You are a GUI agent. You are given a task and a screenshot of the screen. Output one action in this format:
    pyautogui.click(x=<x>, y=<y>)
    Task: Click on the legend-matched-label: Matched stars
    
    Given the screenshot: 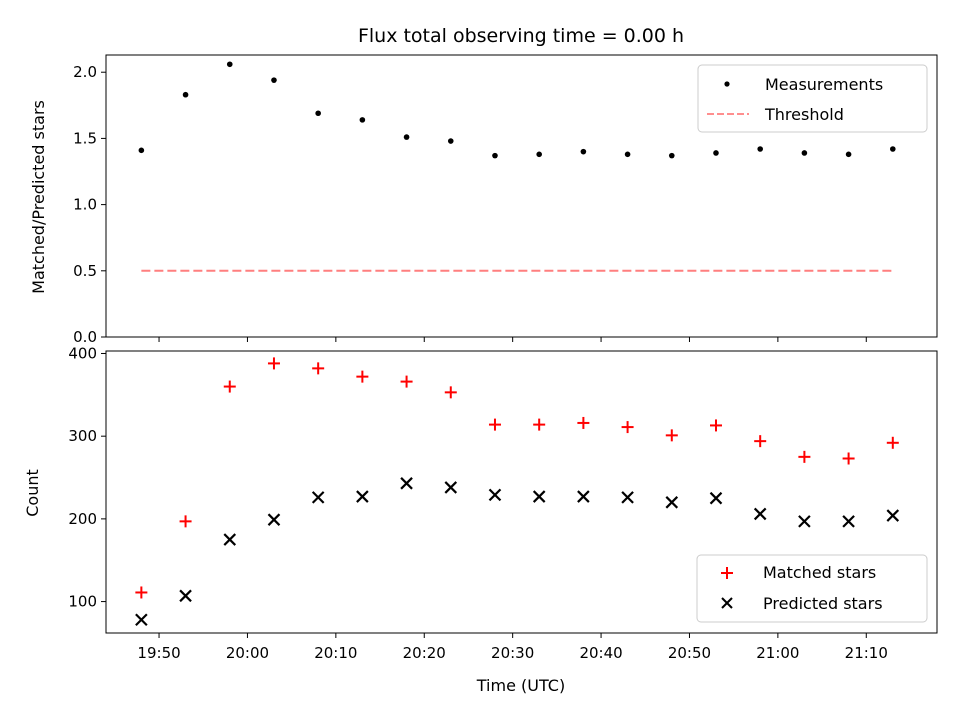 What is the action you would take?
    pyautogui.click(x=819, y=572)
    